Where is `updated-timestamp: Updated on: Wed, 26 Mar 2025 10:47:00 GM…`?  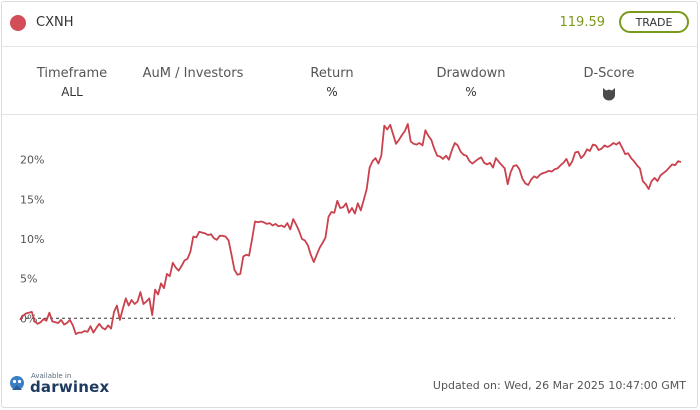
updated-timestamp: Updated on: Wed, 26 Mar 2025 10:47:00 GM… is located at coordinates (559, 385).